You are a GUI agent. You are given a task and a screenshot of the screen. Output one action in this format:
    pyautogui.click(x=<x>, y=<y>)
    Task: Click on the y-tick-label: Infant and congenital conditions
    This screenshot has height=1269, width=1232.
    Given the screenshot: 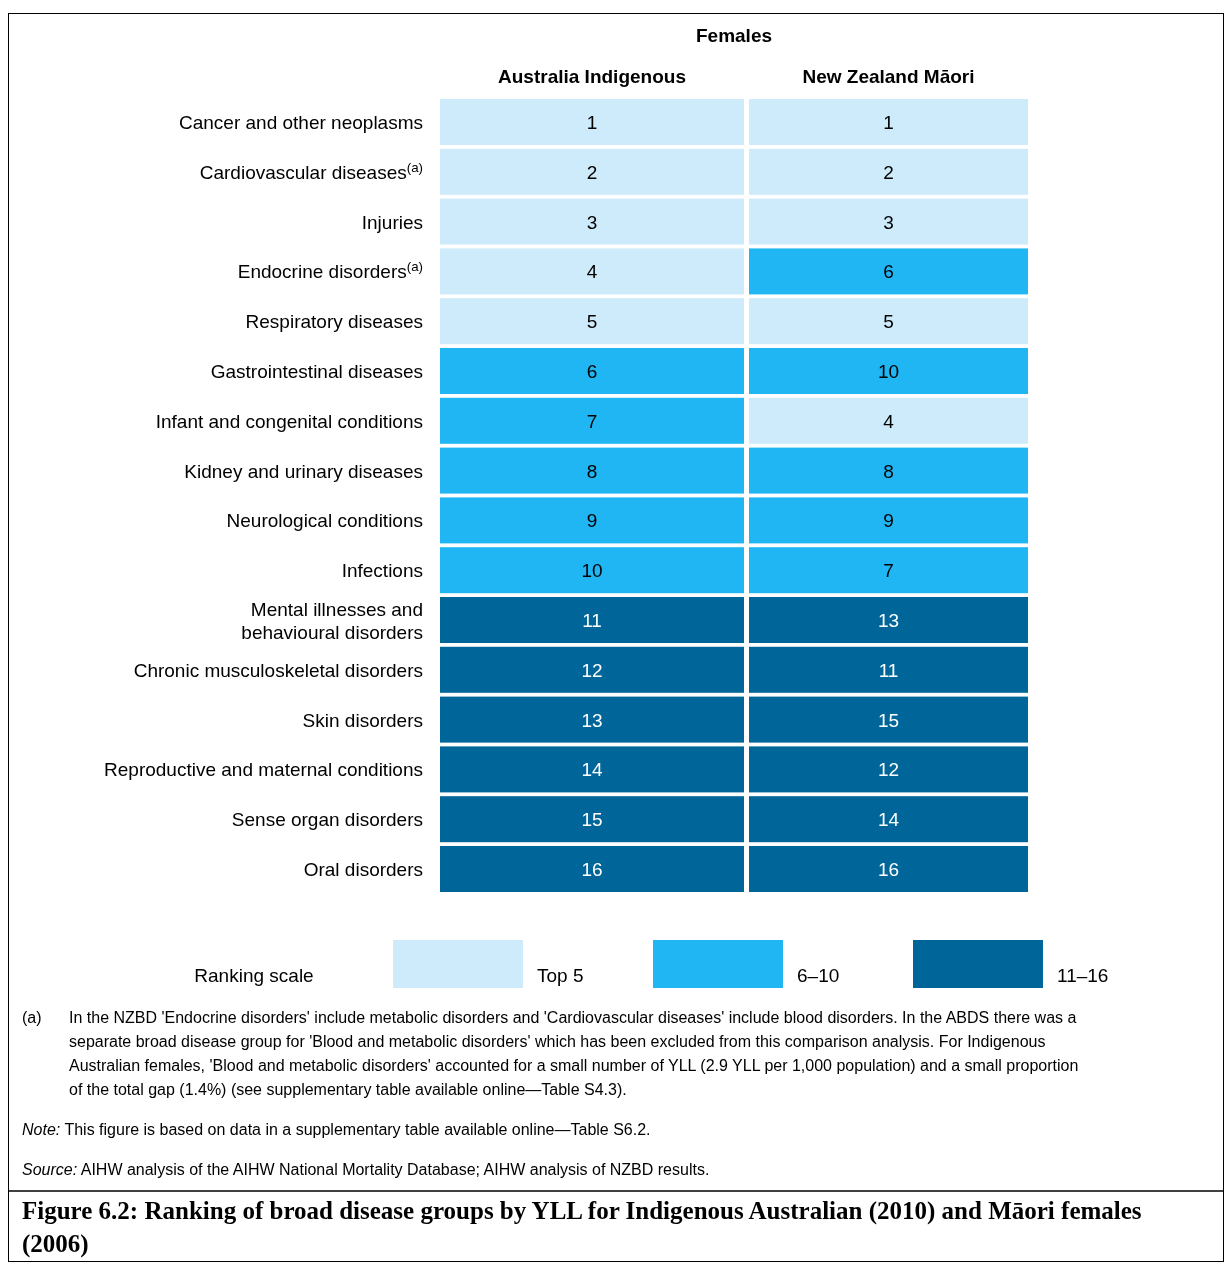 What is the action you would take?
    pyautogui.click(x=289, y=421)
    